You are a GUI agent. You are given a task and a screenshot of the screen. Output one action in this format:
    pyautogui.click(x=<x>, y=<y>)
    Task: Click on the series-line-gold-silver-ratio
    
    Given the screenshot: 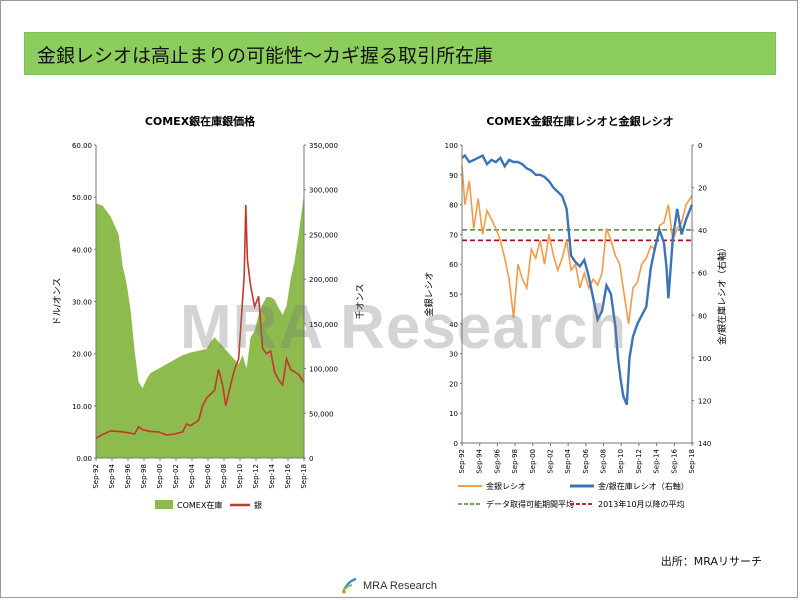 What is the action you would take?
    pyautogui.click(x=577, y=244)
    